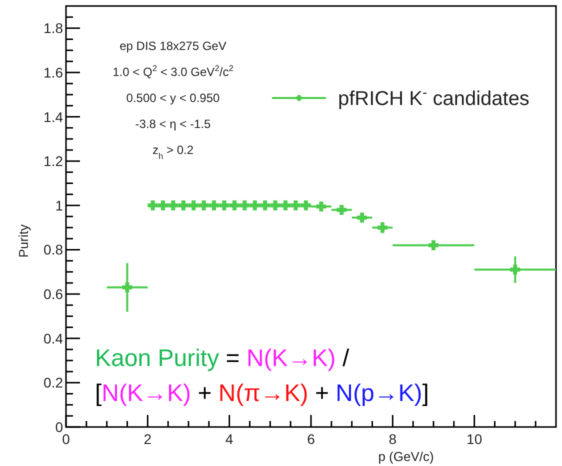 This screenshot has height=466, width=562. What do you see at coordinates (425, 393) in the screenshot?
I see `annotation: ]` at bounding box center [425, 393].